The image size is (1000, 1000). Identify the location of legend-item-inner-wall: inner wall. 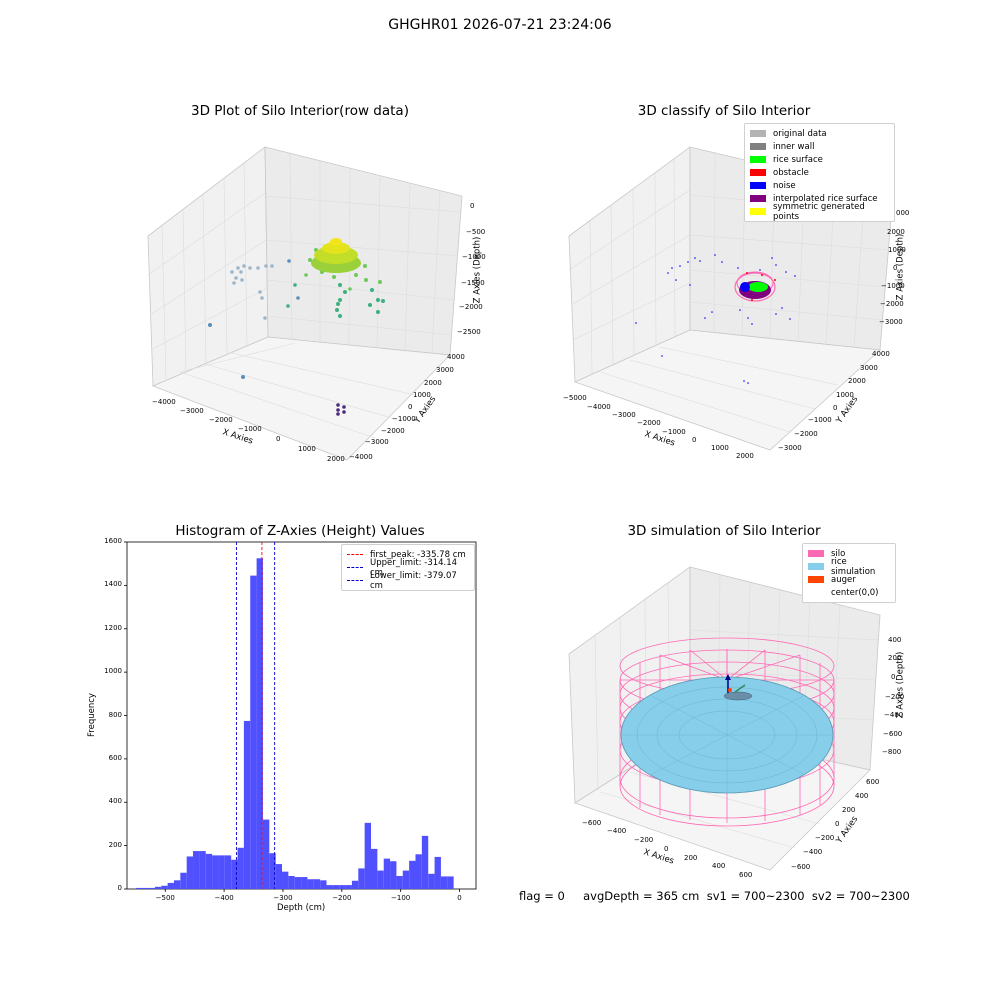
(819, 146).